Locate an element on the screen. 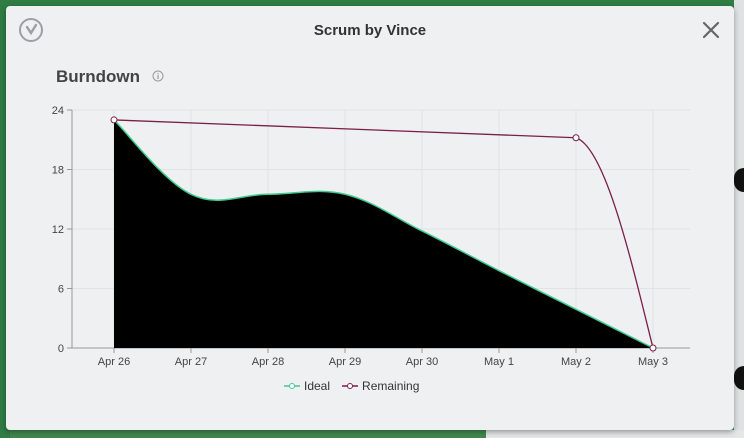 The image size is (744, 438). x-tick-label: Apr 28 is located at coordinates (268, 362).